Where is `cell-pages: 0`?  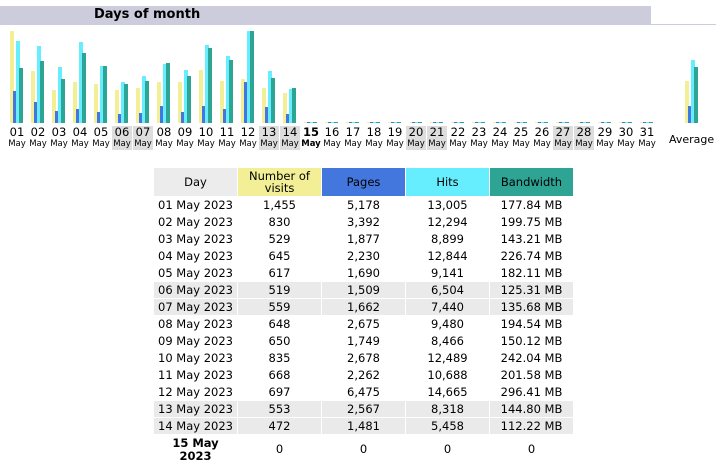
cell-pages: 0 is located at coordinates (363, 449).